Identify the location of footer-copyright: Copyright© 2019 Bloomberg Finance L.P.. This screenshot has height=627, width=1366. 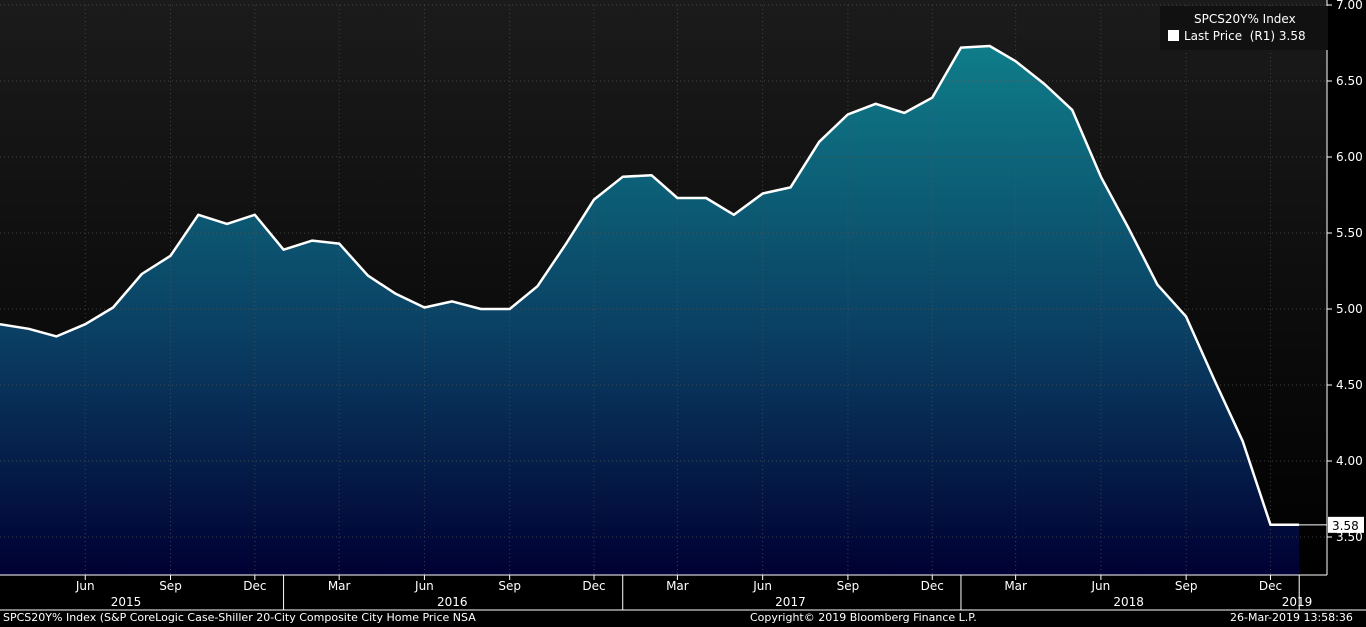
(863, 617).